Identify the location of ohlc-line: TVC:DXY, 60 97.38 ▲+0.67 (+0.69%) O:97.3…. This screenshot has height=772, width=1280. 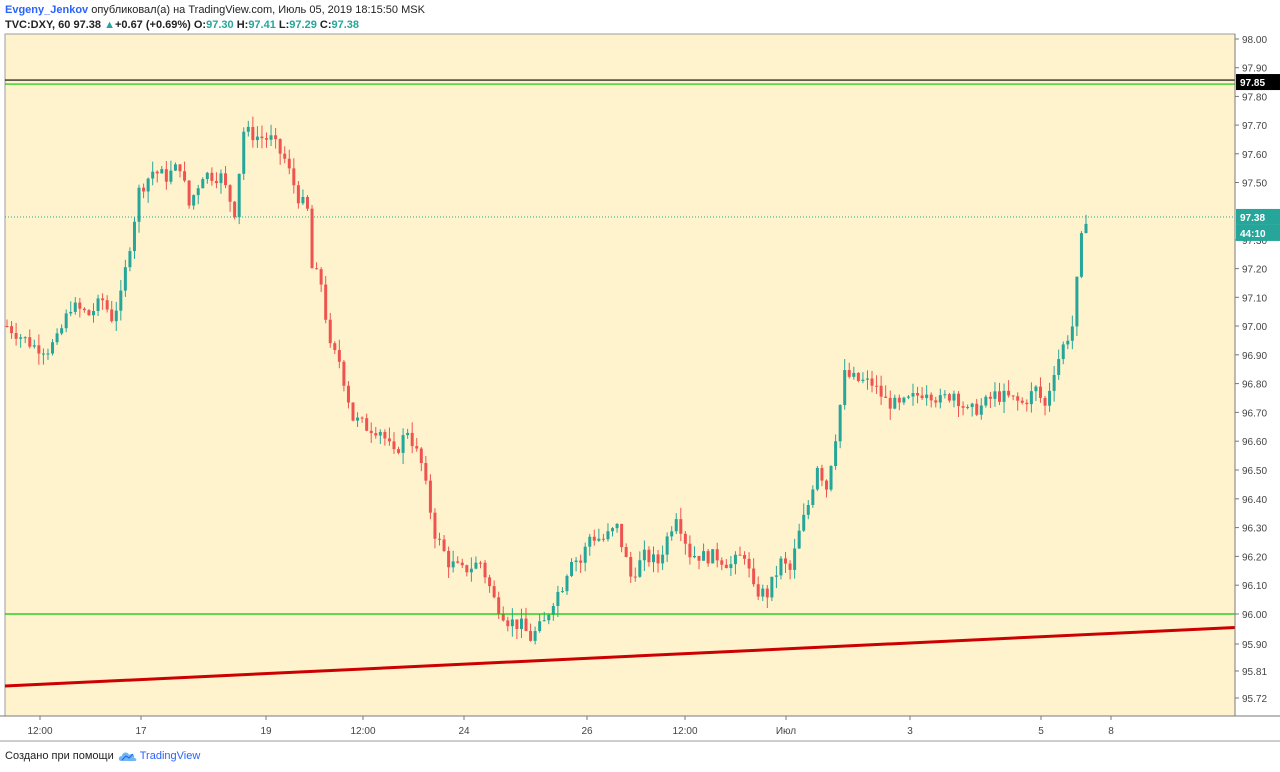
(182, 25).